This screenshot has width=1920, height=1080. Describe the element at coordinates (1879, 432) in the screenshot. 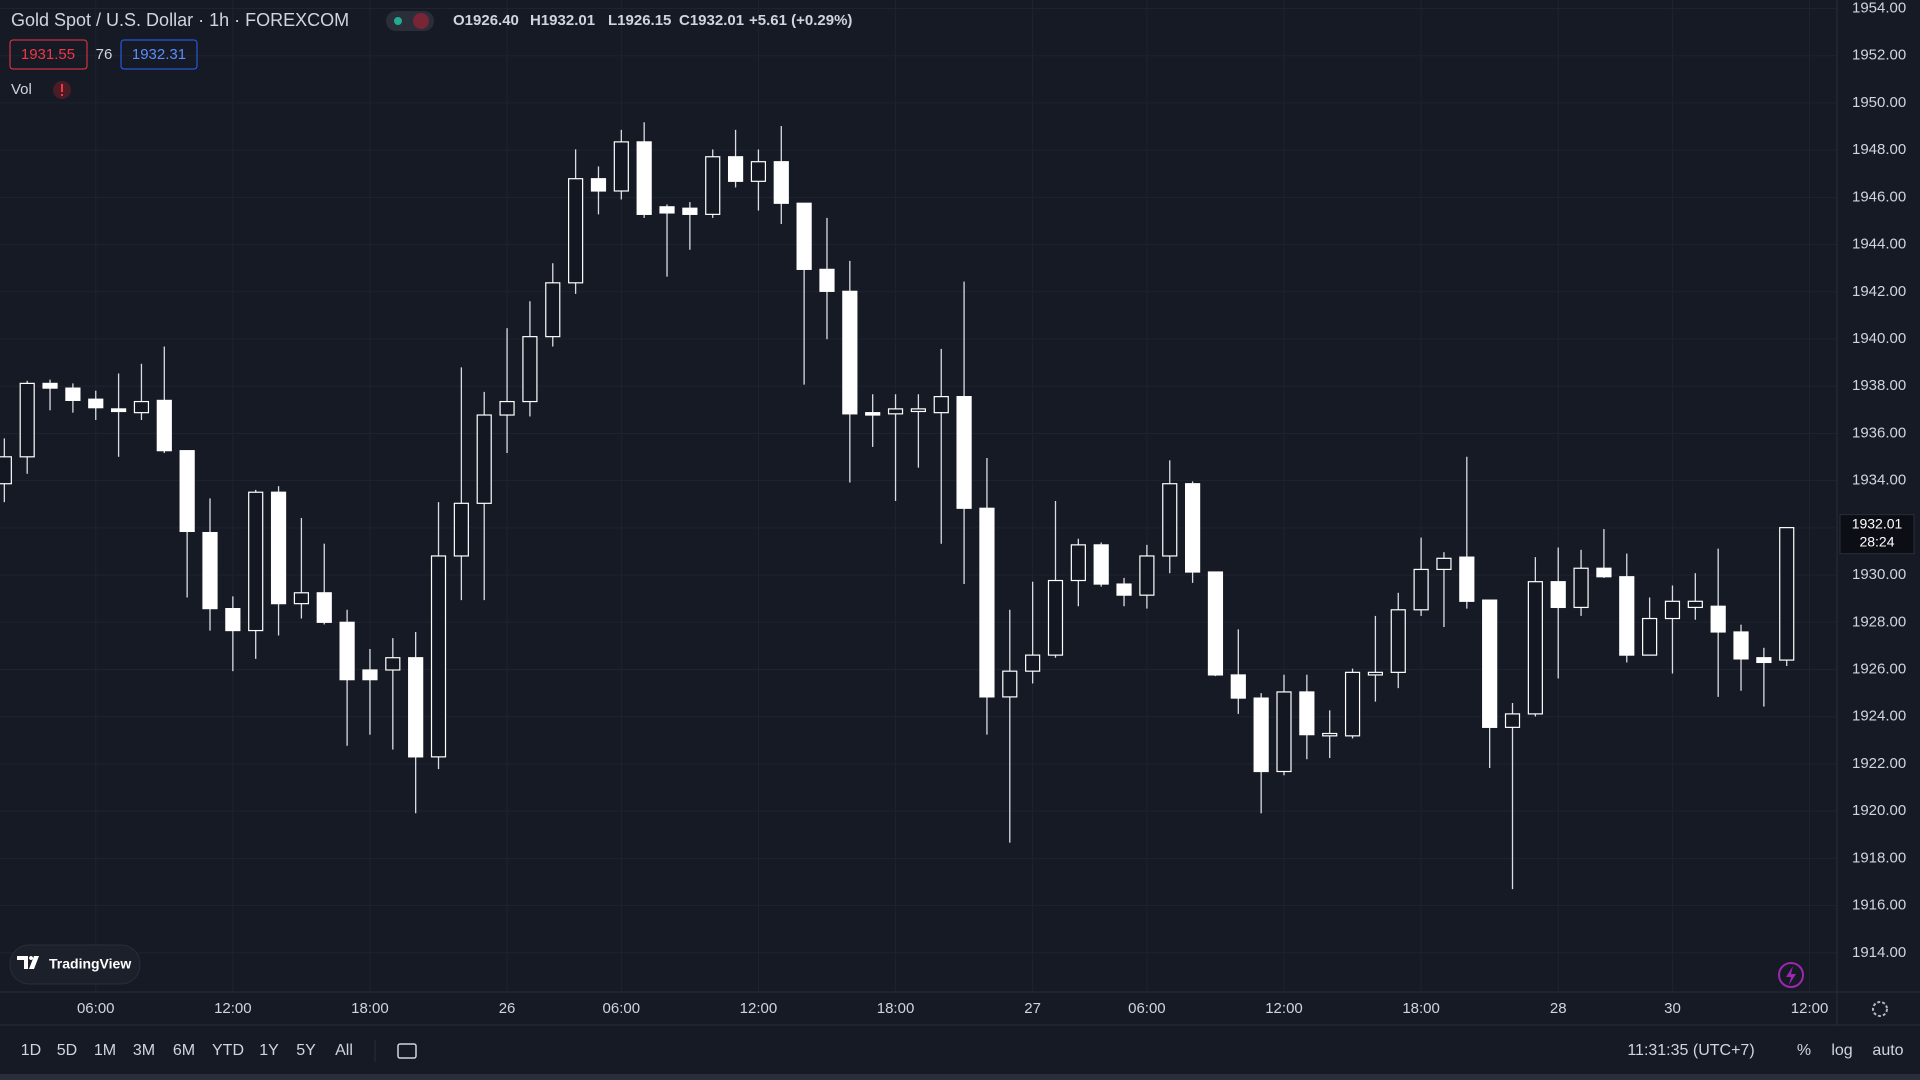

I see `y-tick-label: 1936.00` at that location.